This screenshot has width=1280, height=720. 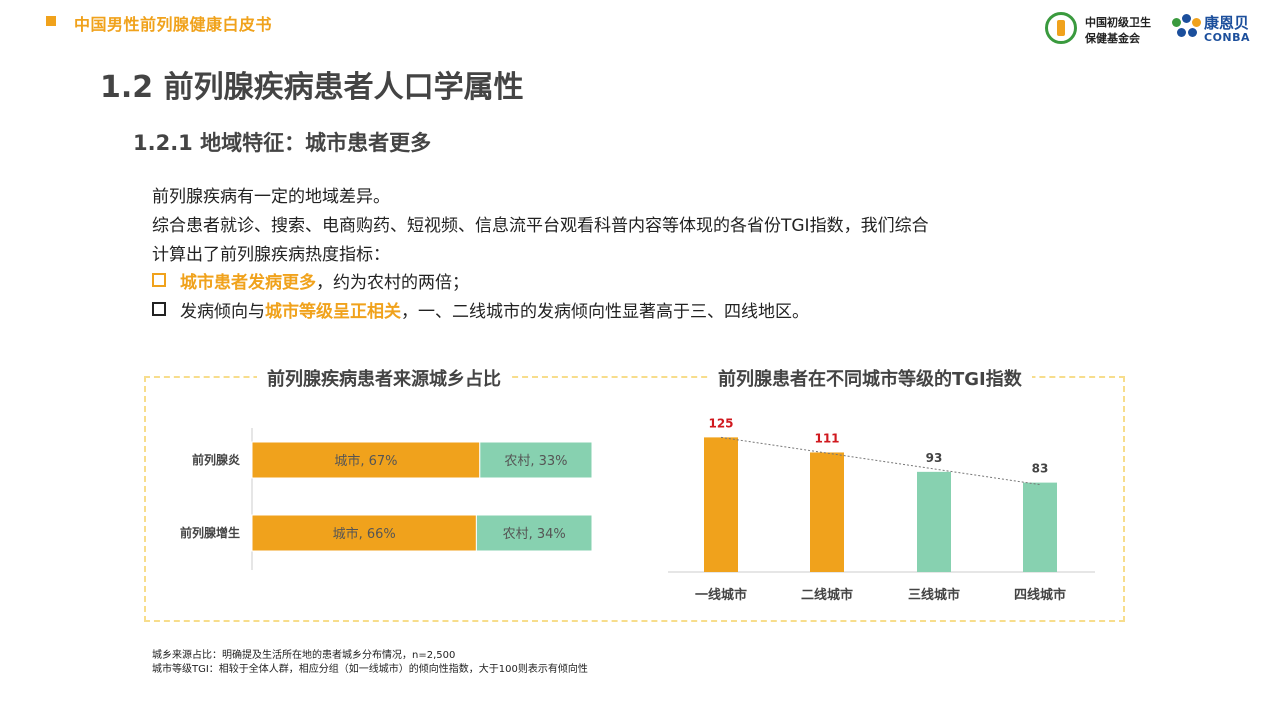 I want to click on conba-name: 康恩贝, so click(x=1227, y=23).